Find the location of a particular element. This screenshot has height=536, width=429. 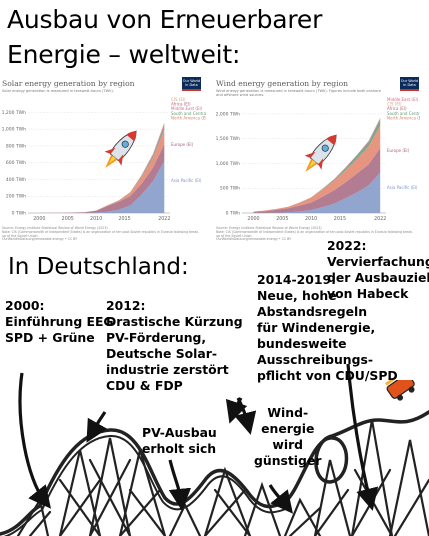

annotation-line: SPD + Grüne is located at coordinates (50, 337).